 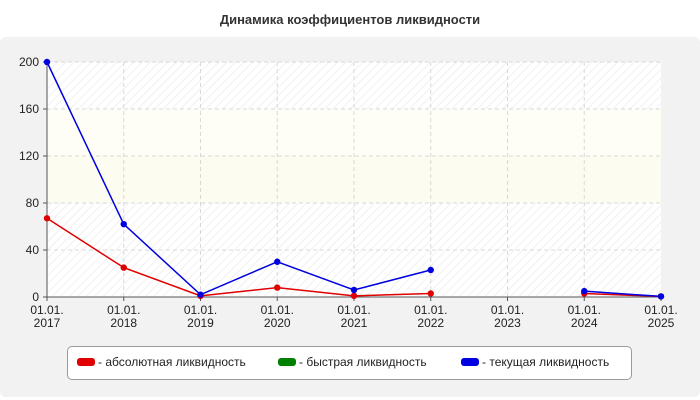 What do you see at coordinates (287, 362) in the screenshot?
I see `legend-swatch-quick` at bounding box center [287, 362].